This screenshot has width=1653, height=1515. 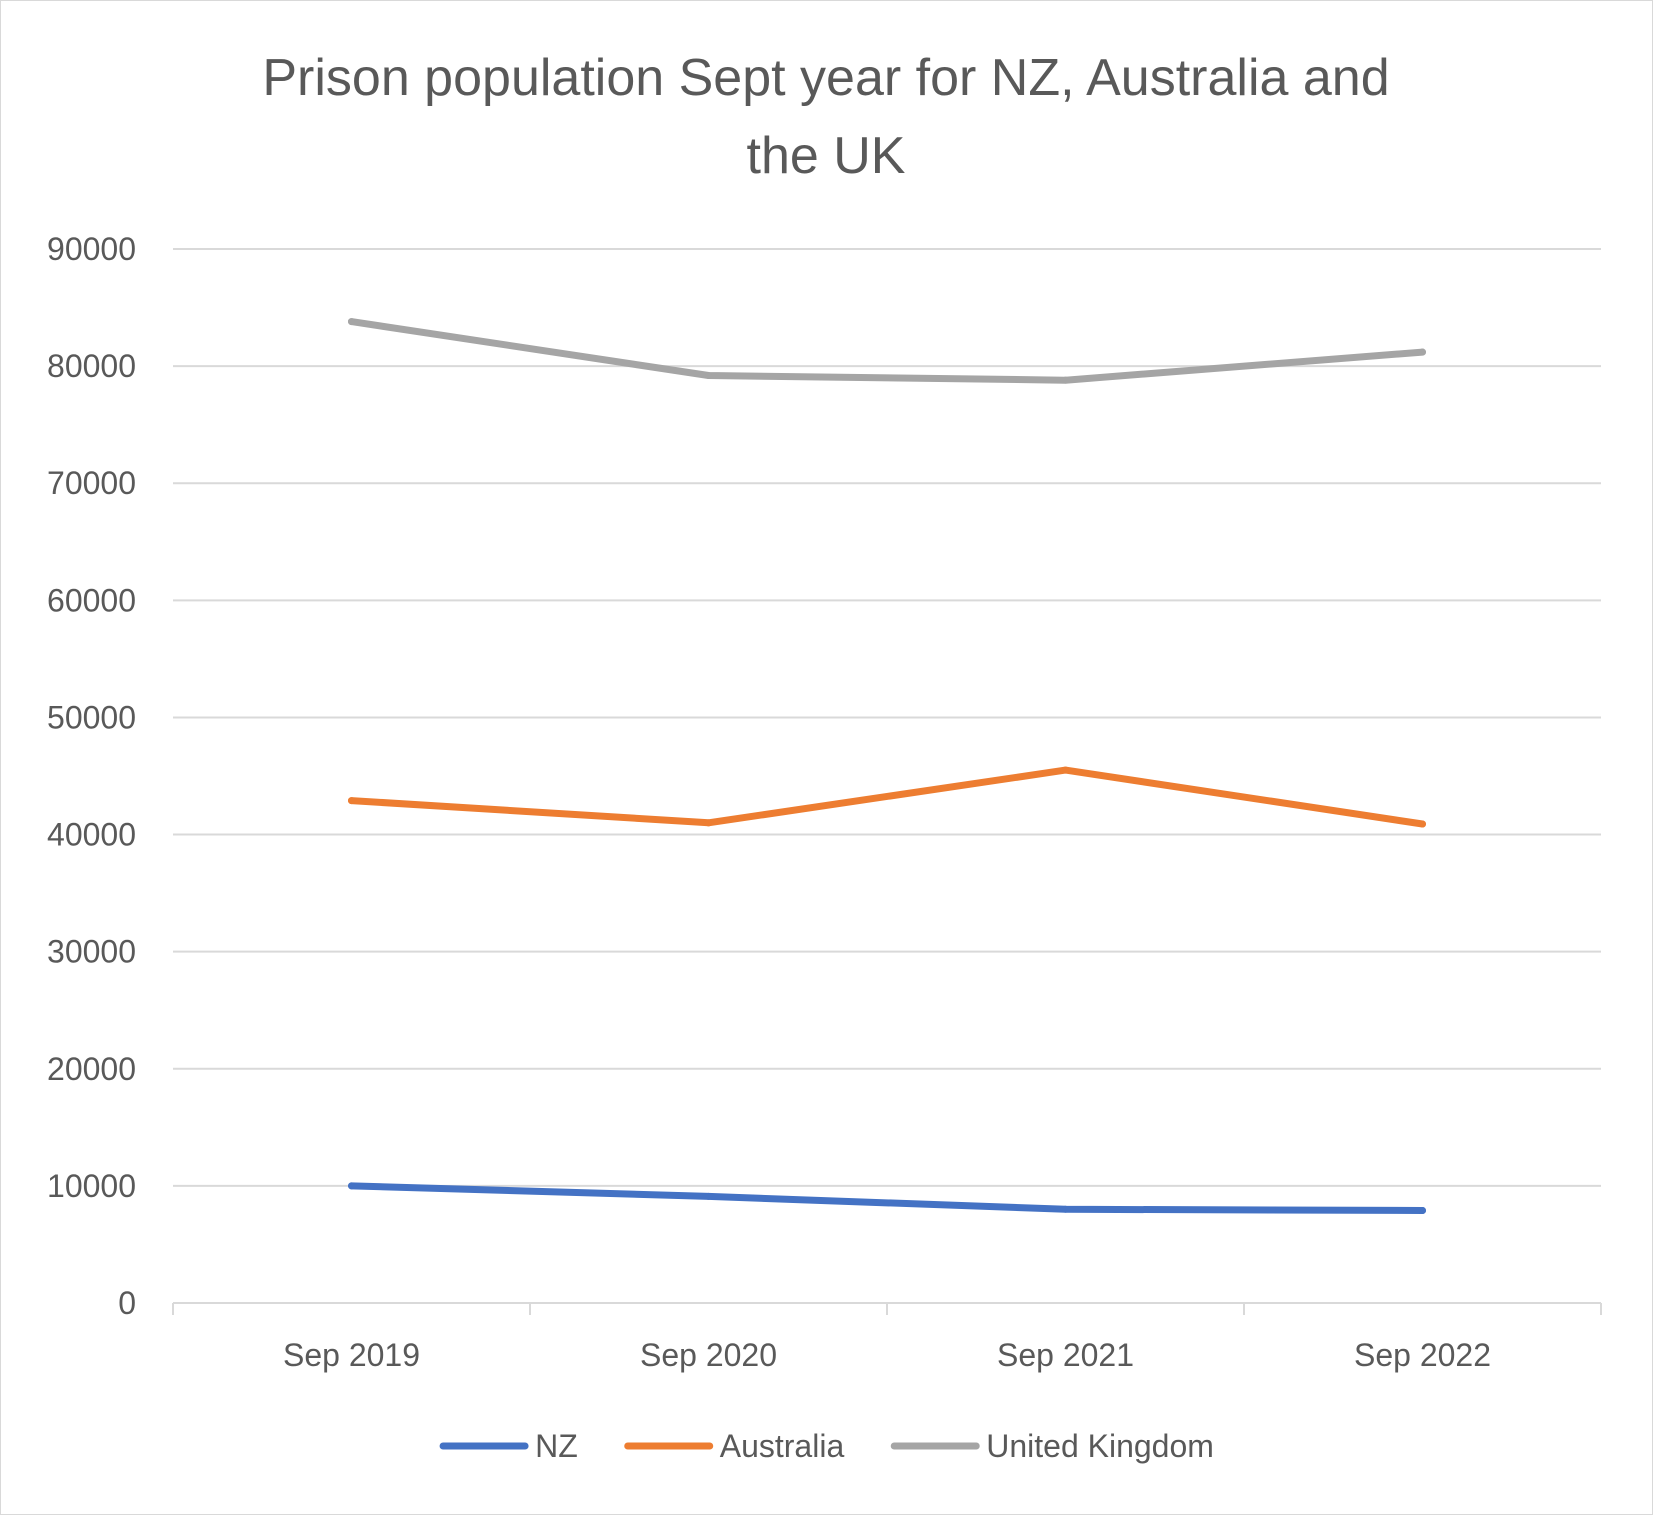 I want to click on y-tick-label: 30000, so click(x=91, y=952).